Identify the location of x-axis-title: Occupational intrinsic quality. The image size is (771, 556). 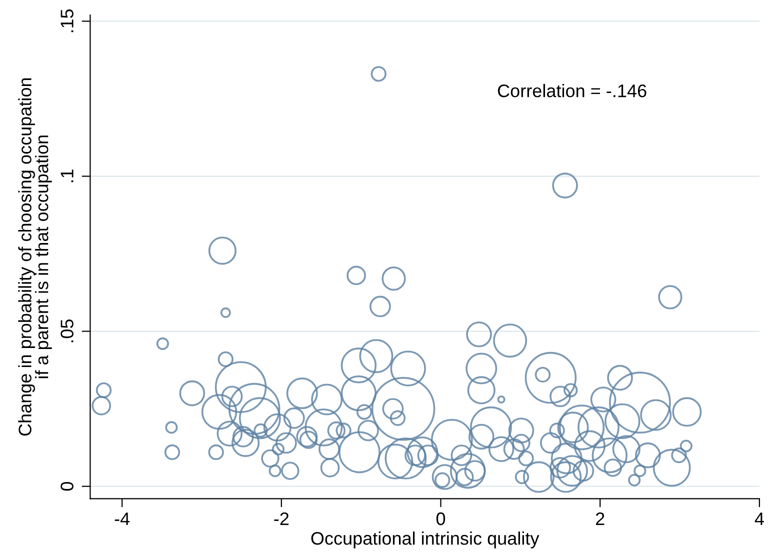
(425, 540).